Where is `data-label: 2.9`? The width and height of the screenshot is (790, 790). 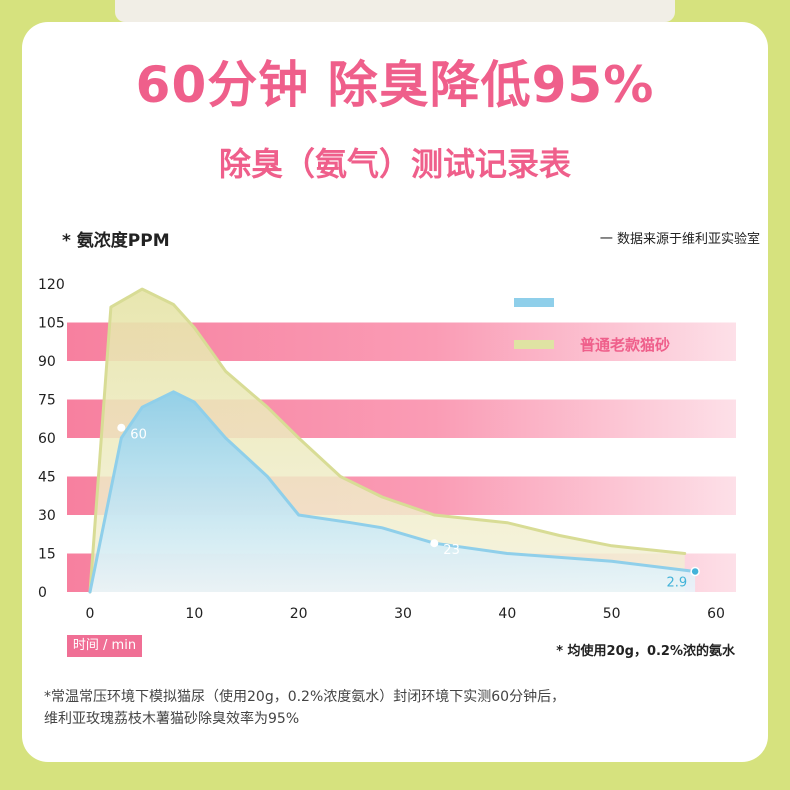
data-label: 2.9 is located at coordinates (676, 582).